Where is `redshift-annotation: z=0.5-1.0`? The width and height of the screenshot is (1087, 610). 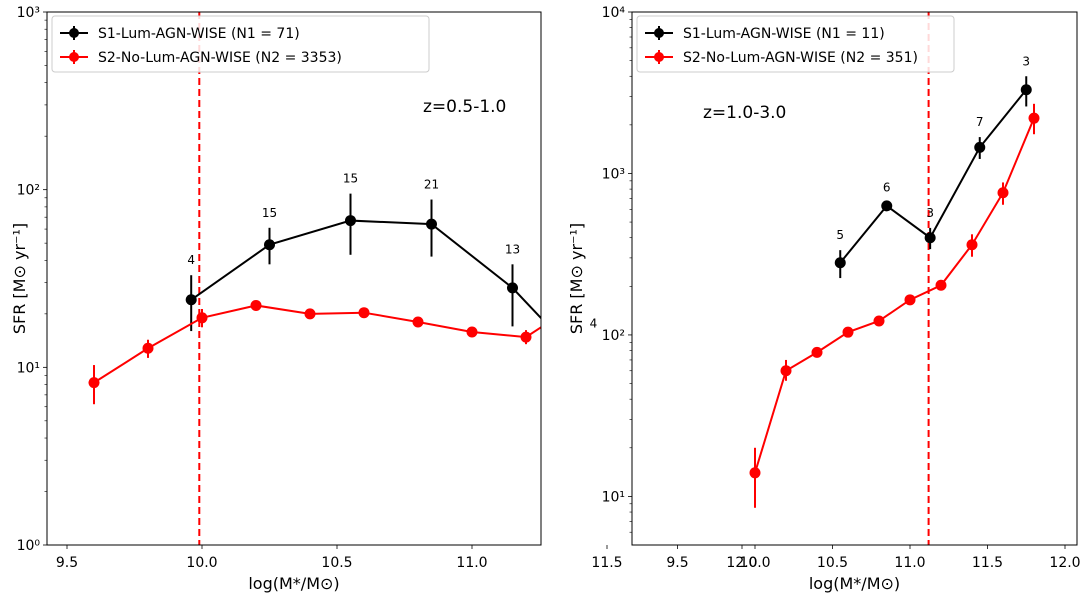 redshift-annotation: z=0.5-1.0 is located at coordinates (464, 107).